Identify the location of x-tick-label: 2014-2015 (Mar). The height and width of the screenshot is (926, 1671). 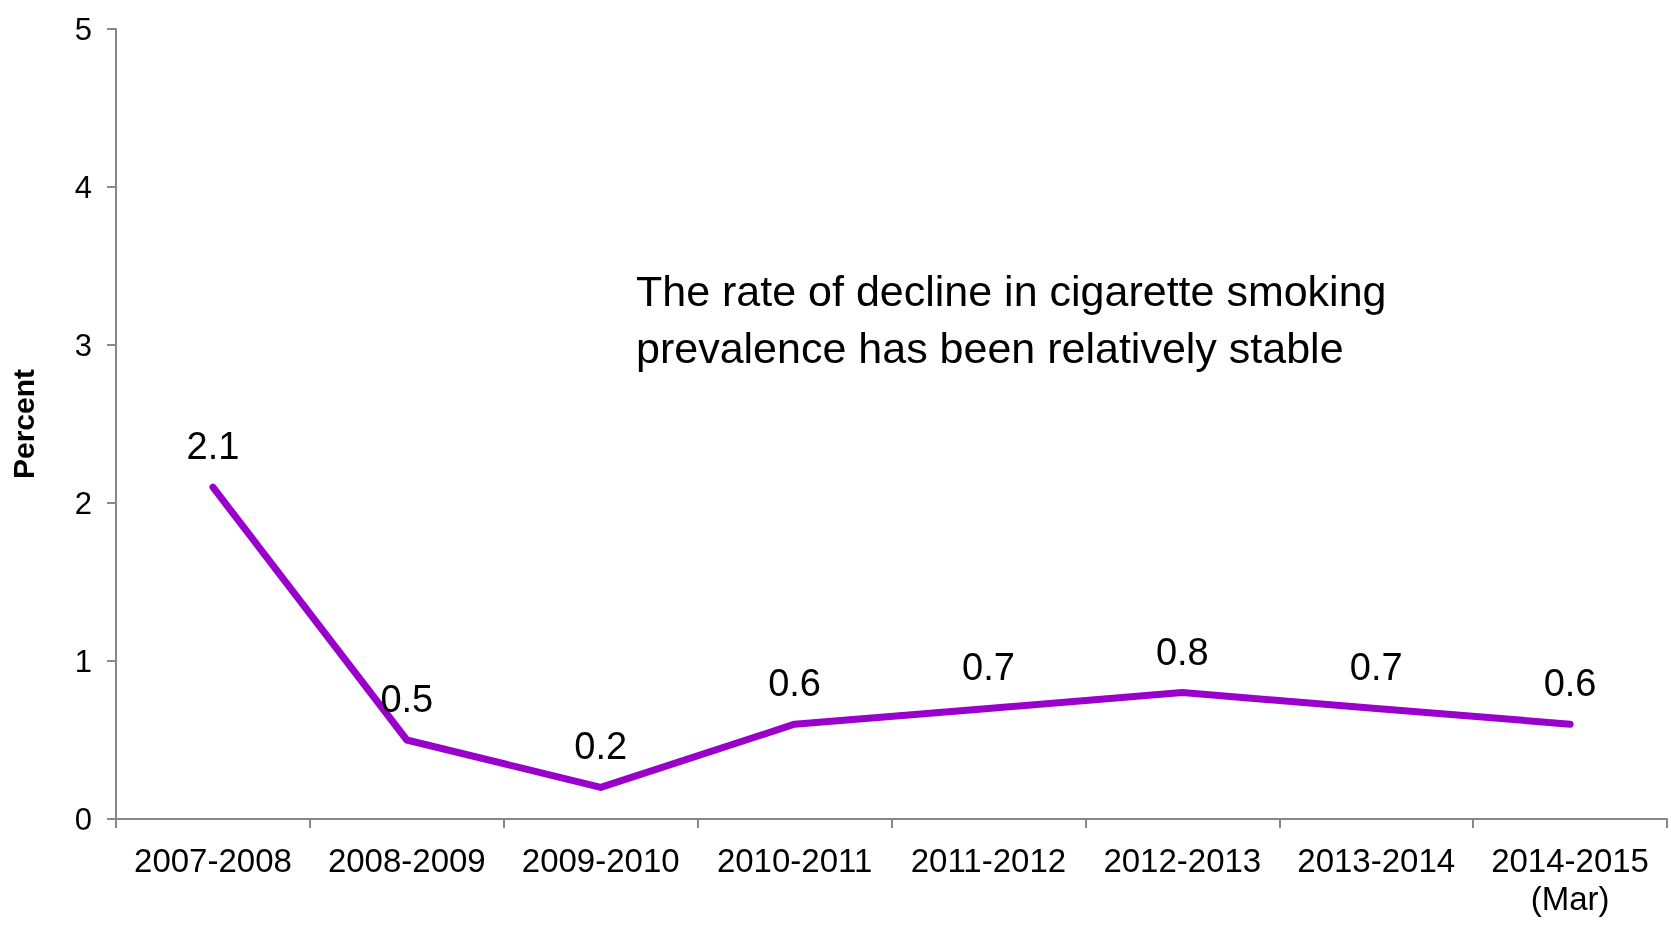
(1570, 879).